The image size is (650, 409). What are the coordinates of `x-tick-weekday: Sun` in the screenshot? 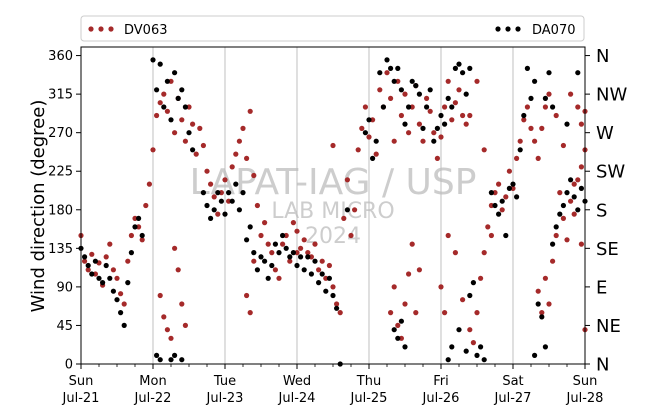 It's located at (585, 381).